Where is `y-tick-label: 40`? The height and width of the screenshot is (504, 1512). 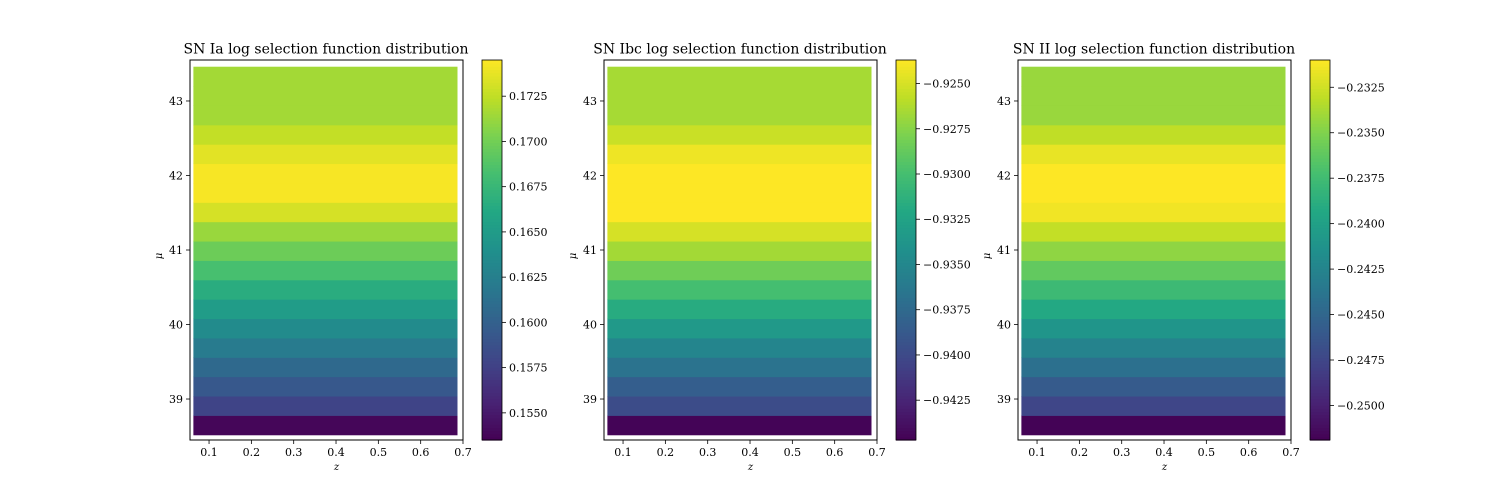 y-tick-label: 40 is located at coordinates (590, 325).